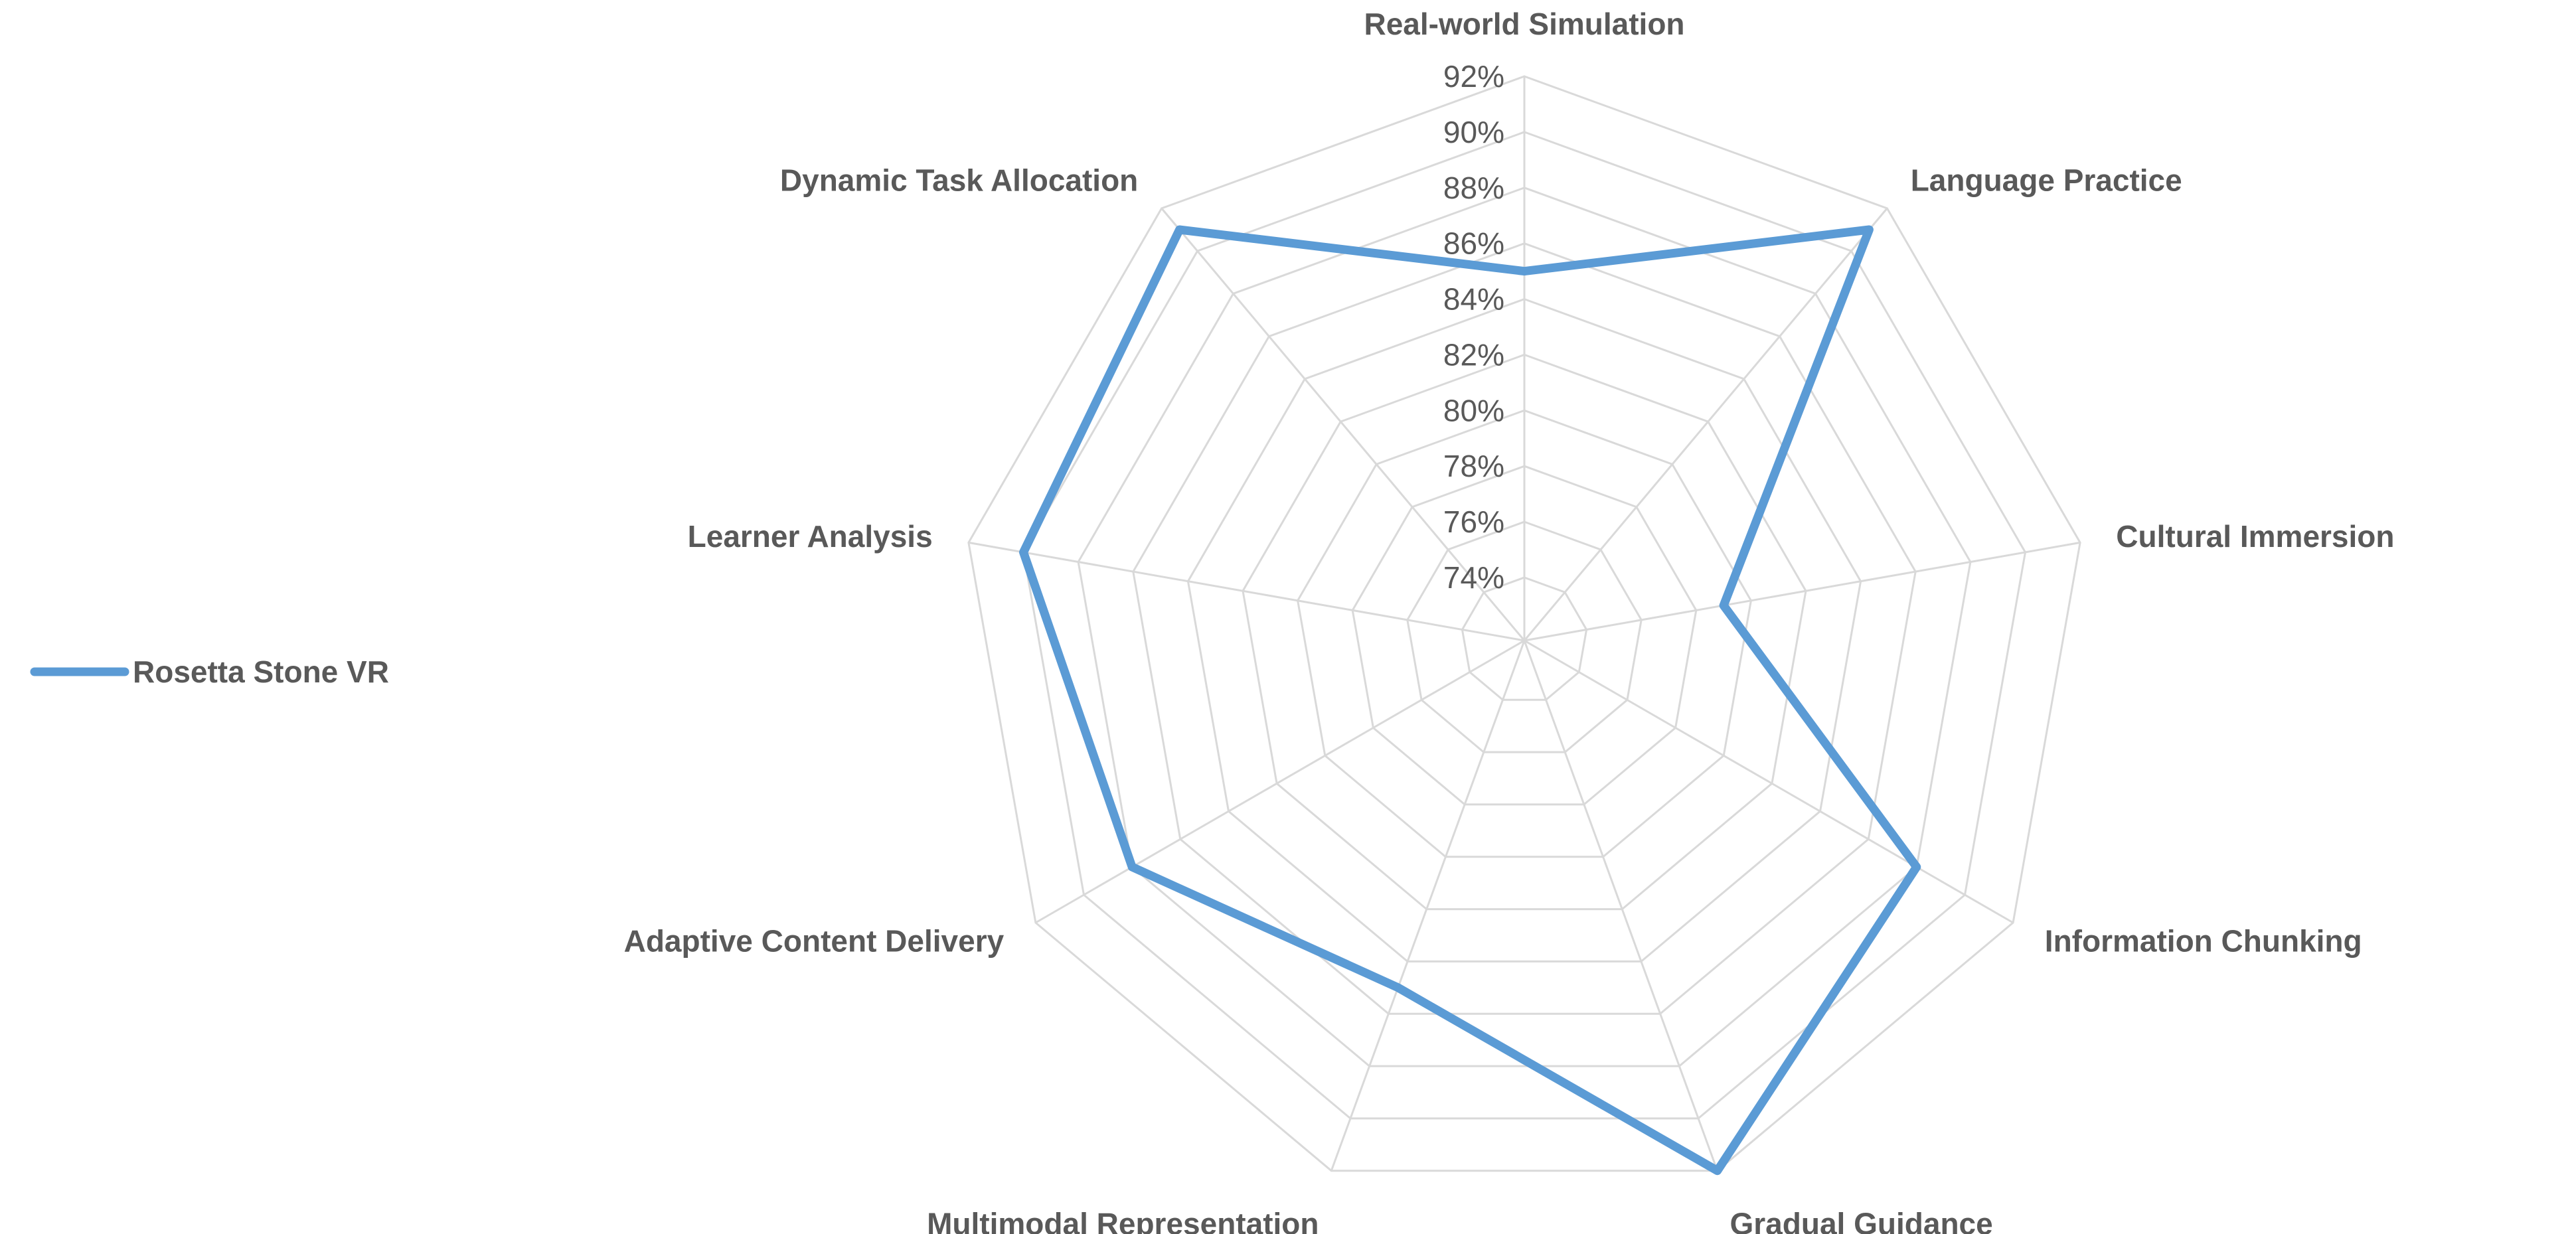 The width and height of the screenshot is (2576, 1234). I want to click on tick-label-84: 84%, so click(1473, 299).